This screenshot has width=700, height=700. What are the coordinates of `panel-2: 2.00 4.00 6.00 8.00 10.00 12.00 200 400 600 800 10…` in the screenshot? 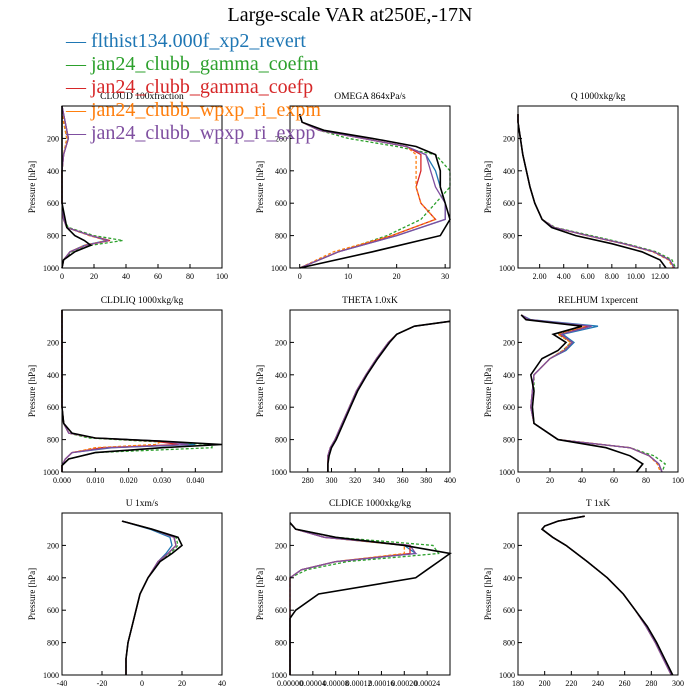 It's located at (581, 186).